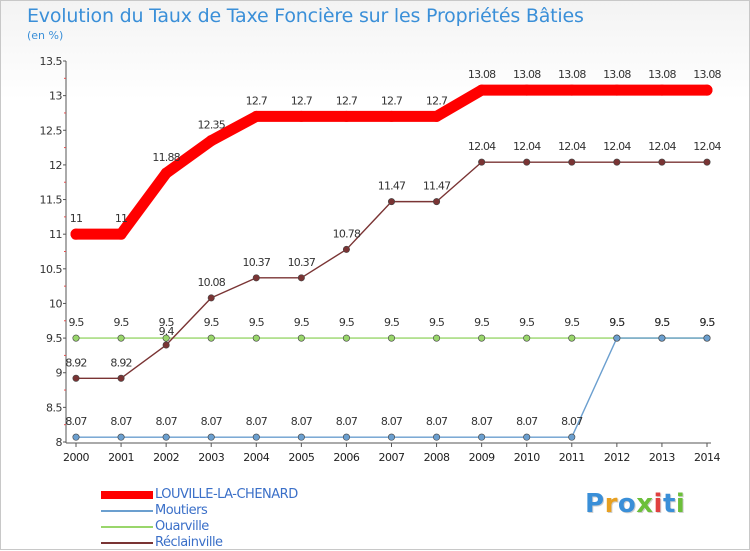 The height and width of the screenshot is (551, 750). I want to click on y-tick-label: 8, so click(59, 442).